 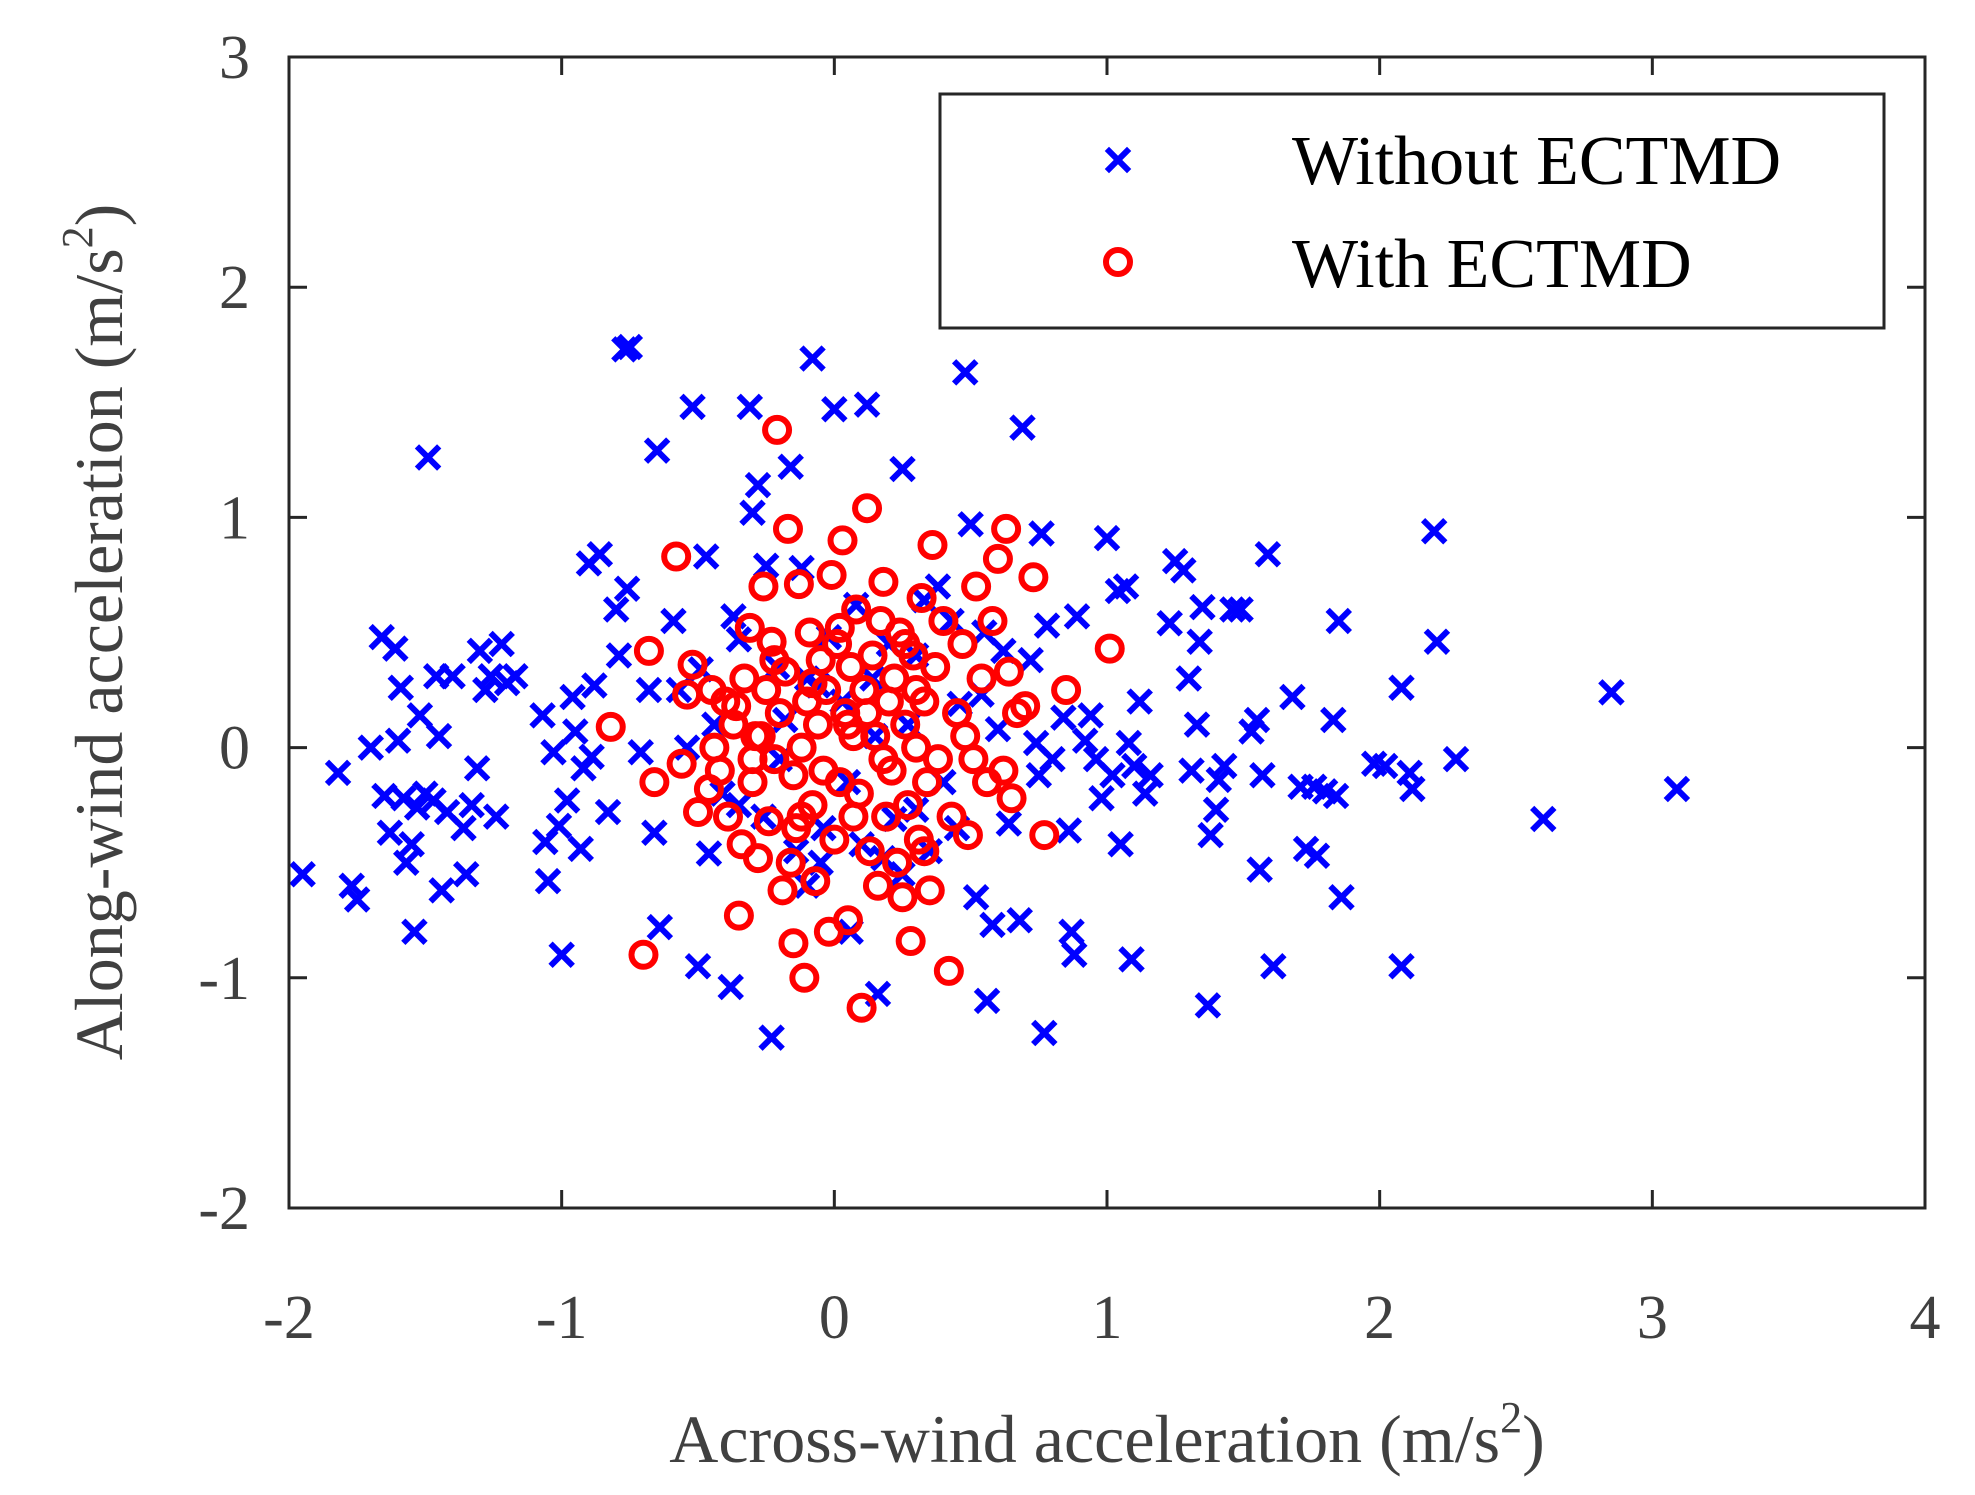 What do you see at coordinates (1536, 161) in the screenshot?
I see `legend-label-without-ectmd: Without ECTMD` at bounding box center [1536, 161].